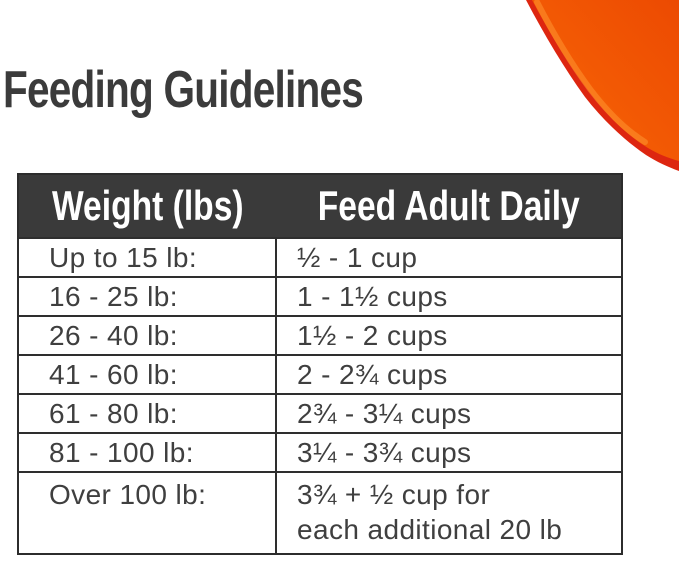 Image resolution: width=679 pixels, height=566 pixels. I want to click on feed-cell: 1 - 1½ cups, so click(372, 296).